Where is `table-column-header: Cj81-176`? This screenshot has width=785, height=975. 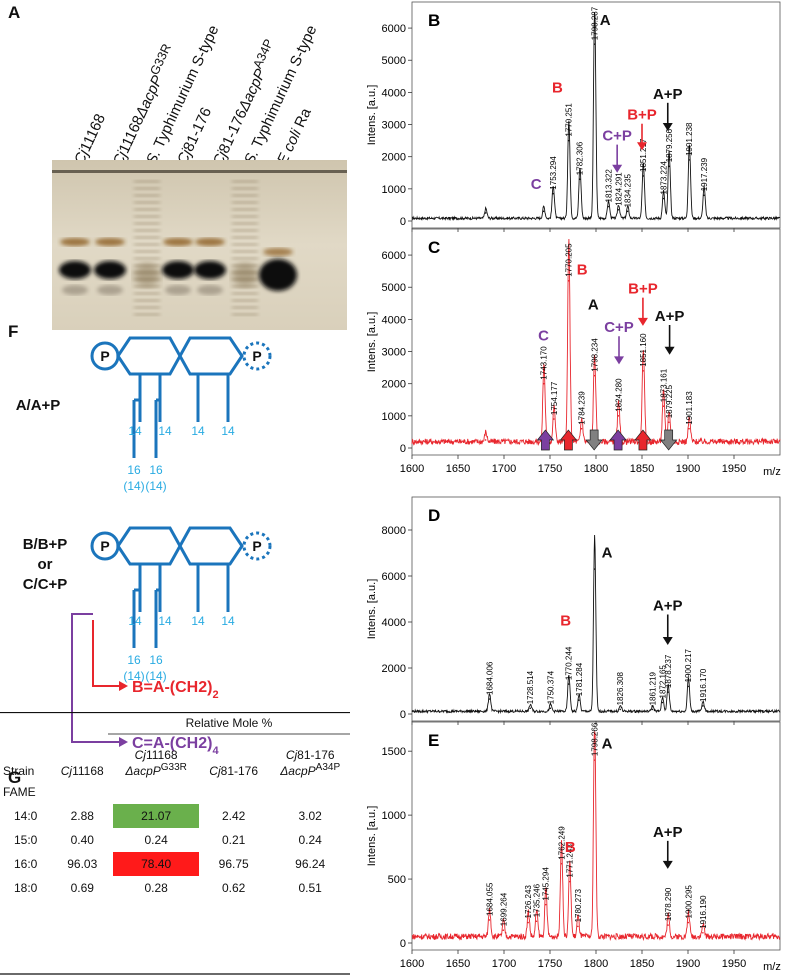
table-column-header: Cj81-176 is located at coordinates (234, 771).